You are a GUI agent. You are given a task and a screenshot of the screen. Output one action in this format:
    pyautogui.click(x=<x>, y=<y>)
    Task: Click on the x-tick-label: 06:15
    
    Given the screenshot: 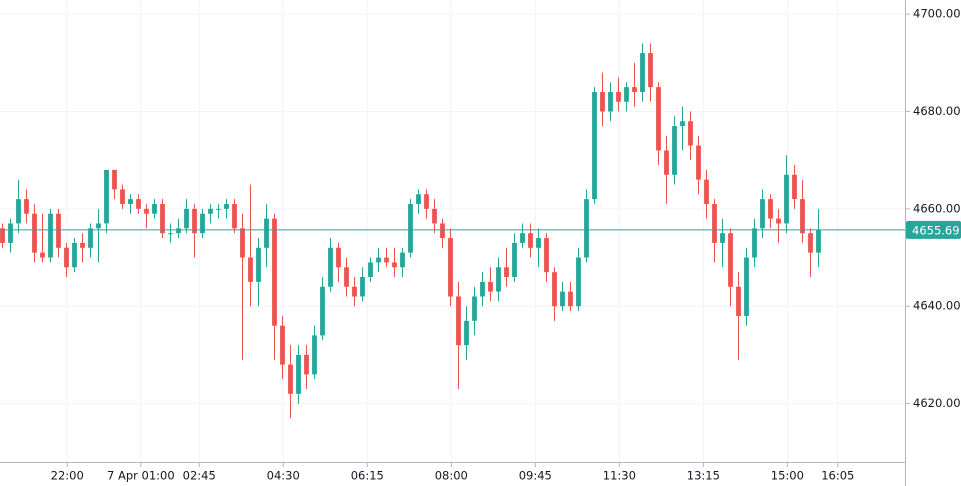 What is the action you would take?
    pyautogui.click(x=367, y=476)
    